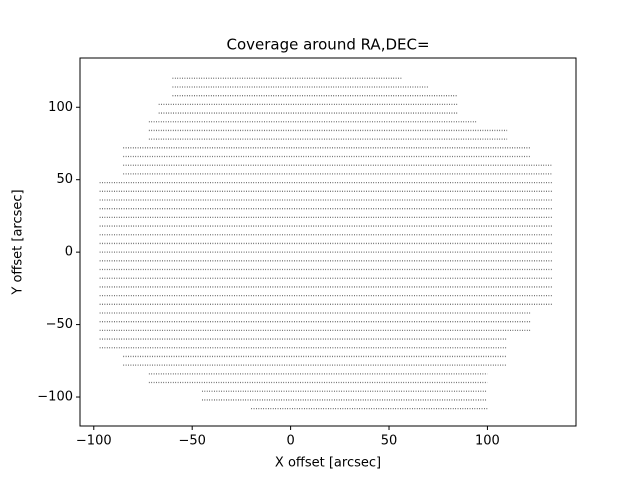  I want to click on x-tick-label: 100, so click(487, 441).